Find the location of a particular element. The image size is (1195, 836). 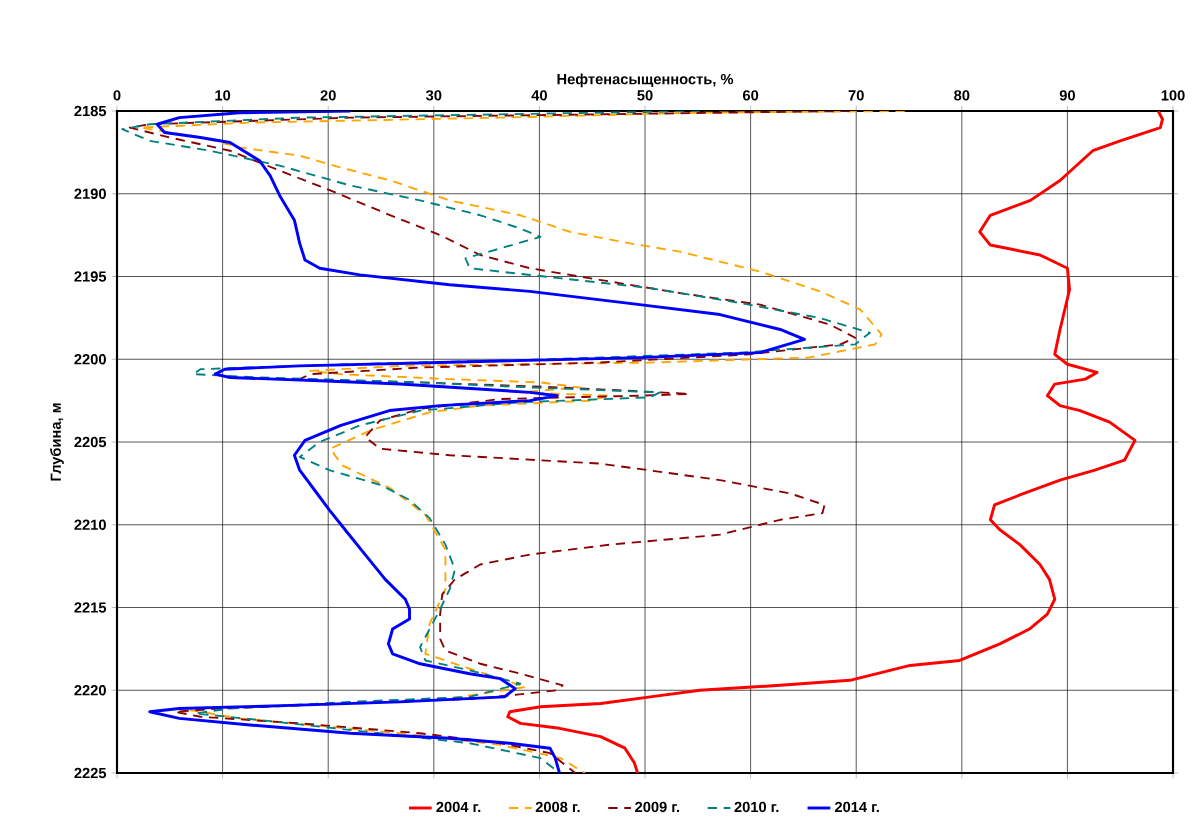

legend-label: 2008 г. is located at coordinates (557, 807).